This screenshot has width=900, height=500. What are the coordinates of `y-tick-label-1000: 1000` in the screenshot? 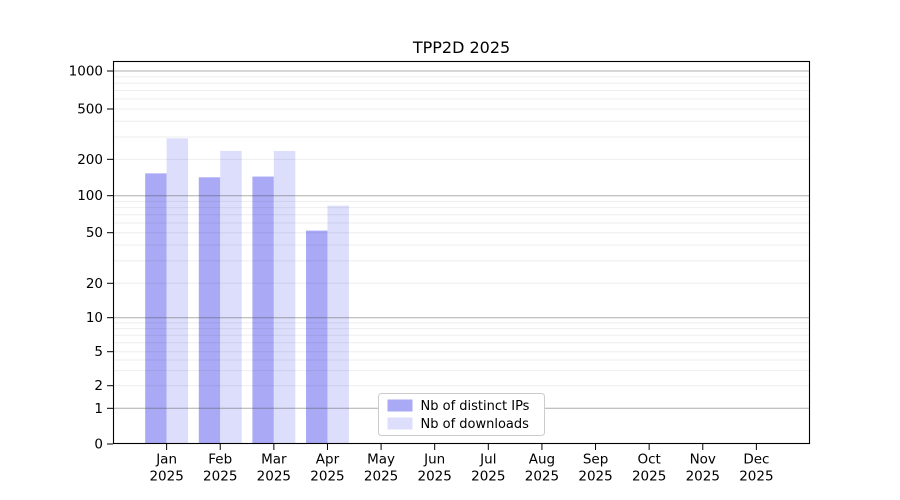 It's located at (86, 72).